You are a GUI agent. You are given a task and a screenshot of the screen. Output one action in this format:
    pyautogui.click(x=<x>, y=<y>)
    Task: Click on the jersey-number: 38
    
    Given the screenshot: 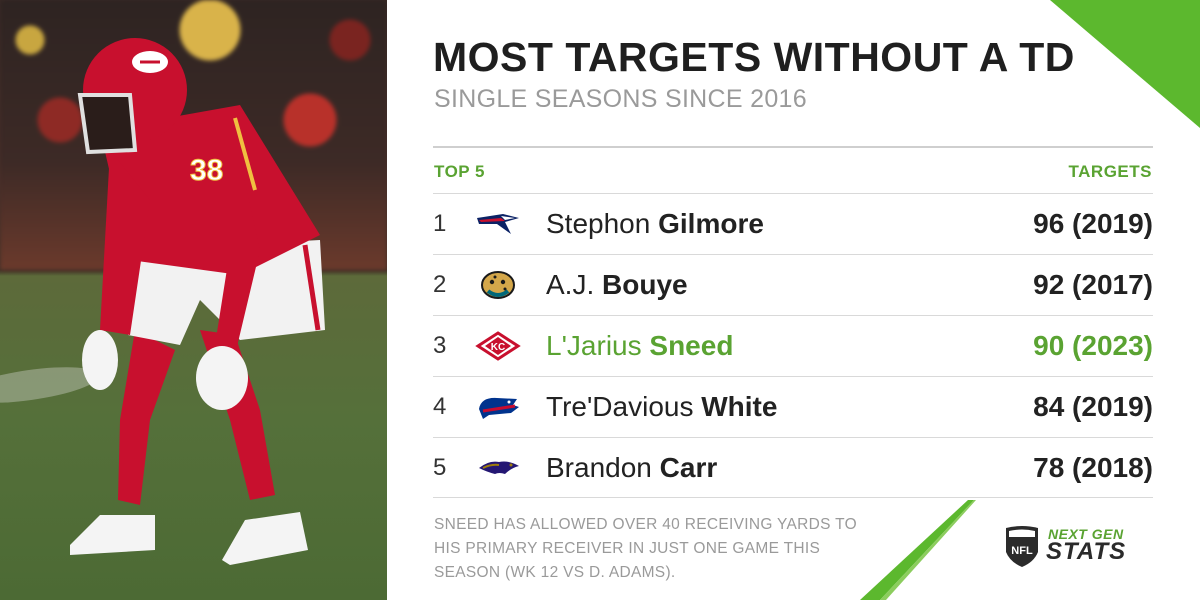 What is the action you would take?
    pyautogui.click(x=206, y=170)
    